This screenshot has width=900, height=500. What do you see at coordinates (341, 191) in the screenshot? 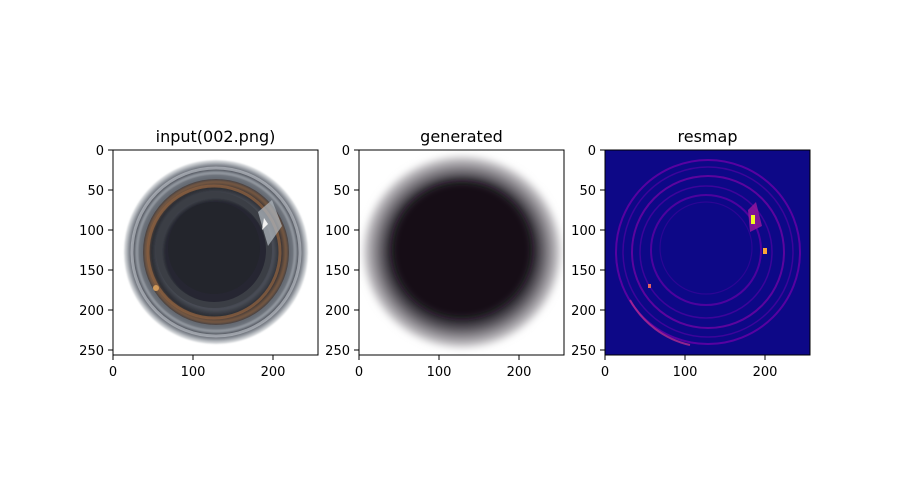
I see `generated-ytick: 50` at bounding box center [341, 191].